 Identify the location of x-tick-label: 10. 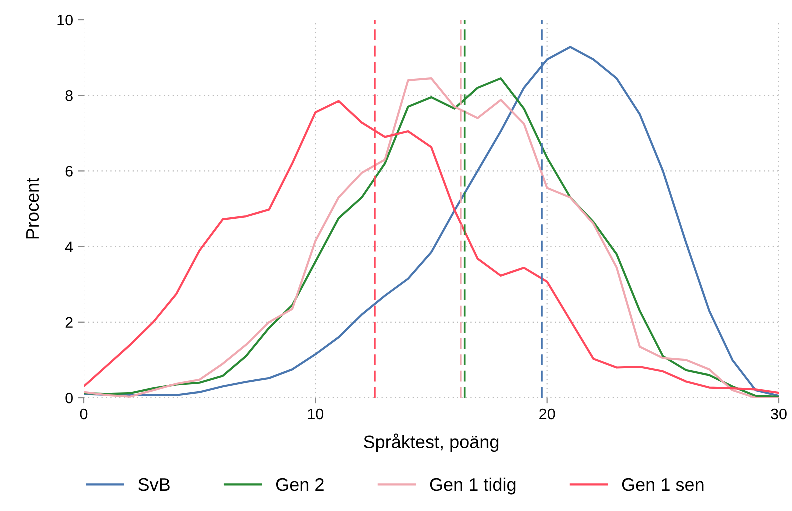
(316, 414).